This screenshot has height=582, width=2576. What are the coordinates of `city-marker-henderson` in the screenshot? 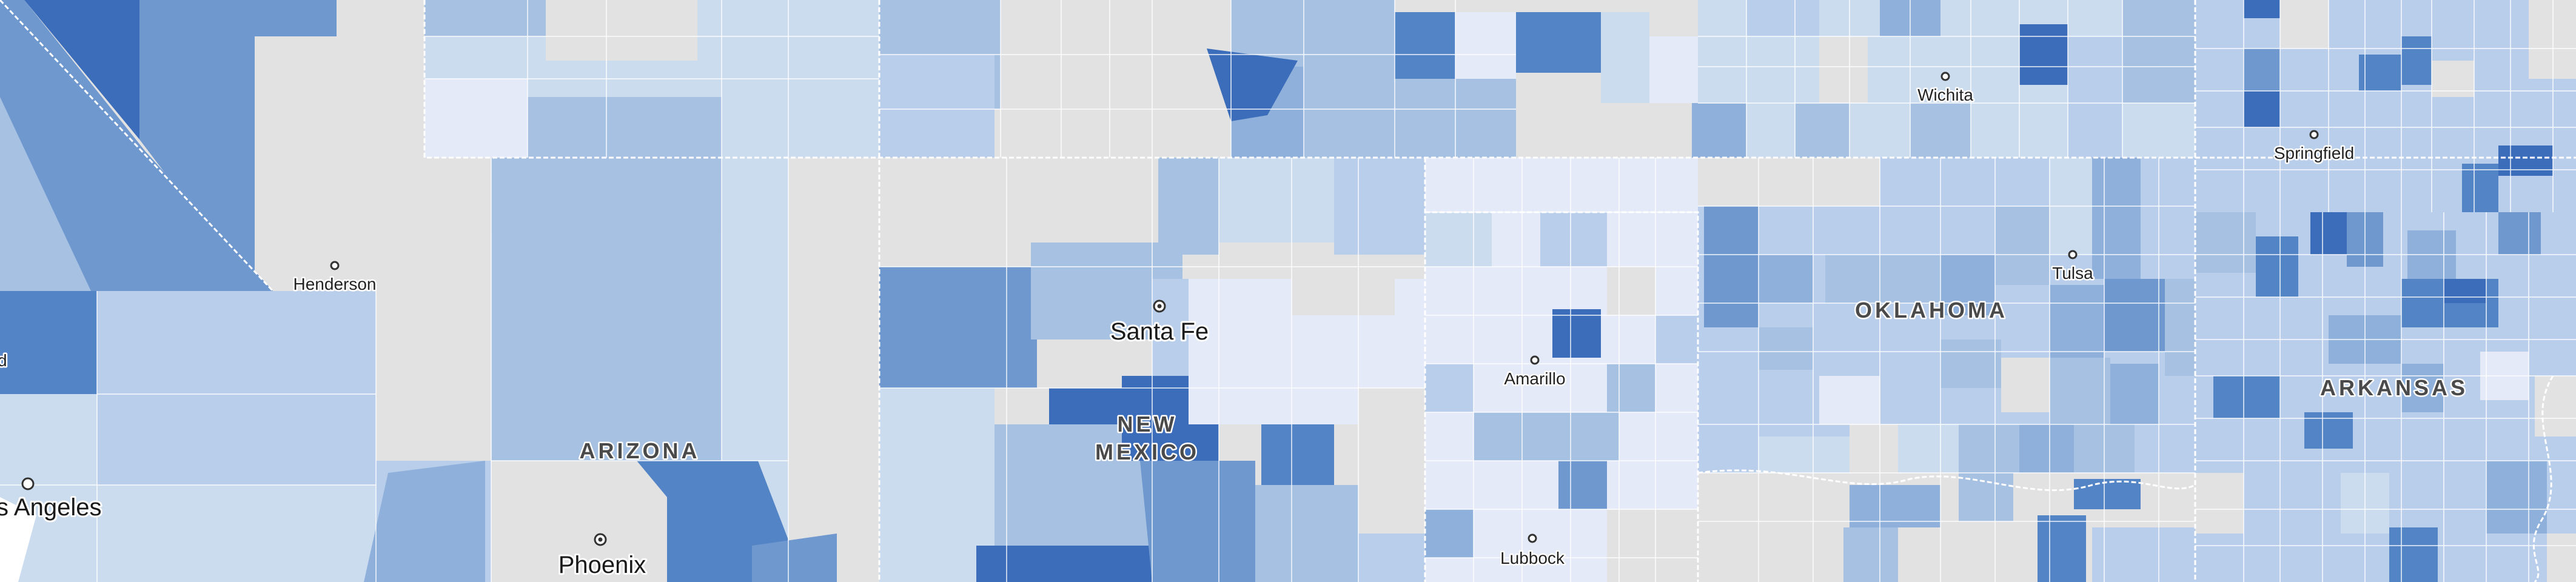 It's located at (335, 265).